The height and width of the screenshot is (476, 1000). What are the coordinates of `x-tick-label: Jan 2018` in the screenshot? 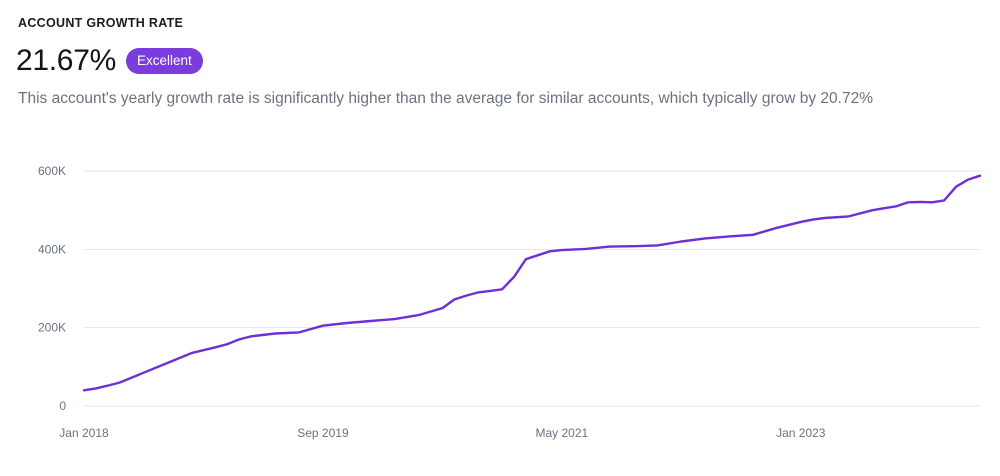 It's located at (84, 433).